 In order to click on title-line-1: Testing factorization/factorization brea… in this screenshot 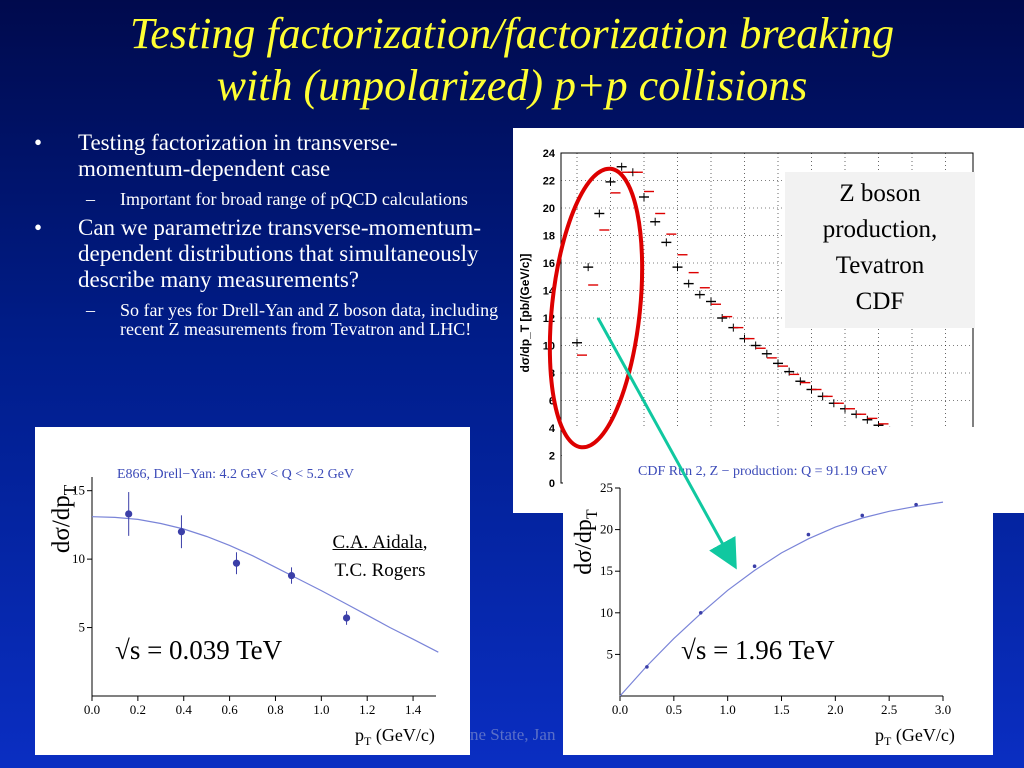, I will do `click(512, 33)`.